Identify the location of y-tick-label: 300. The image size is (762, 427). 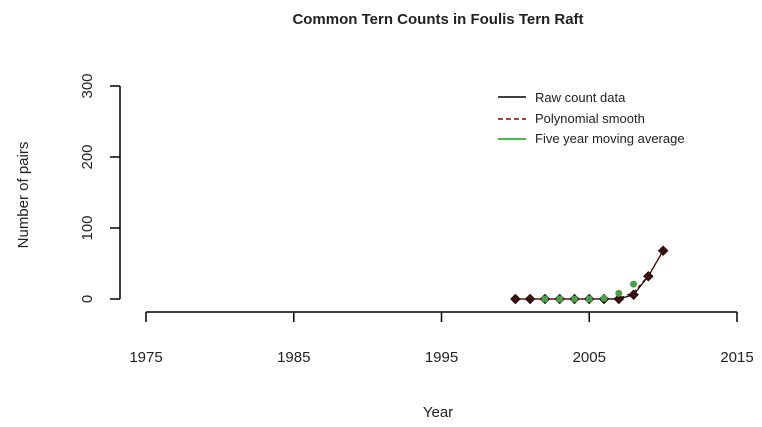
(87, 85).